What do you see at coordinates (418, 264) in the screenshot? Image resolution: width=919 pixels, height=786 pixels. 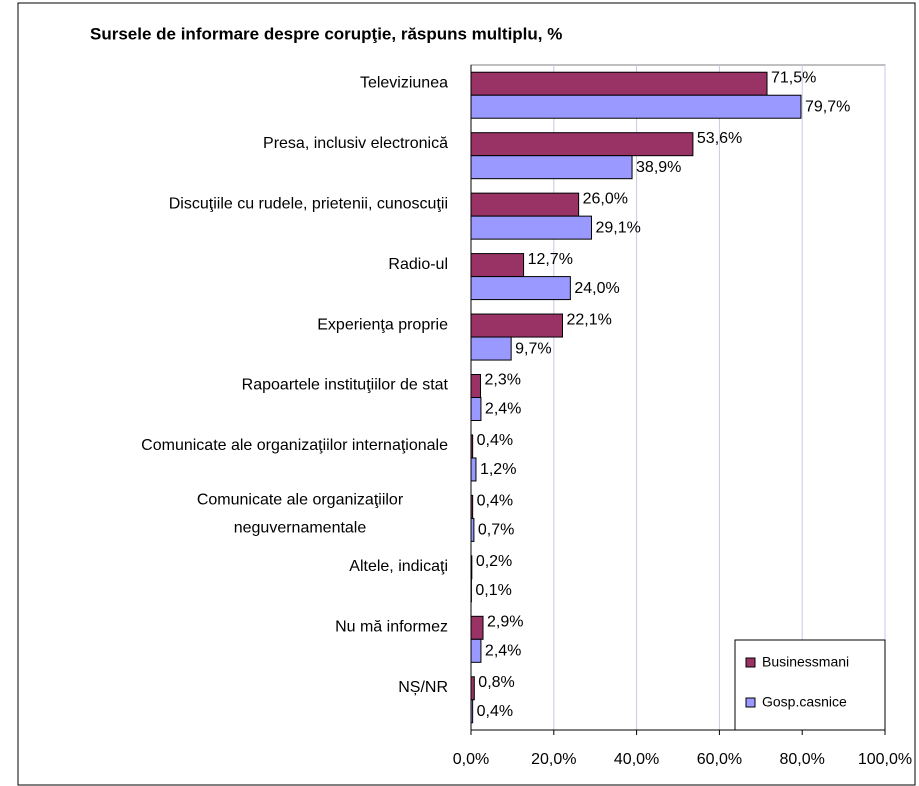 I see `category-label: Radio-ul` at bounding box center [418, 264].